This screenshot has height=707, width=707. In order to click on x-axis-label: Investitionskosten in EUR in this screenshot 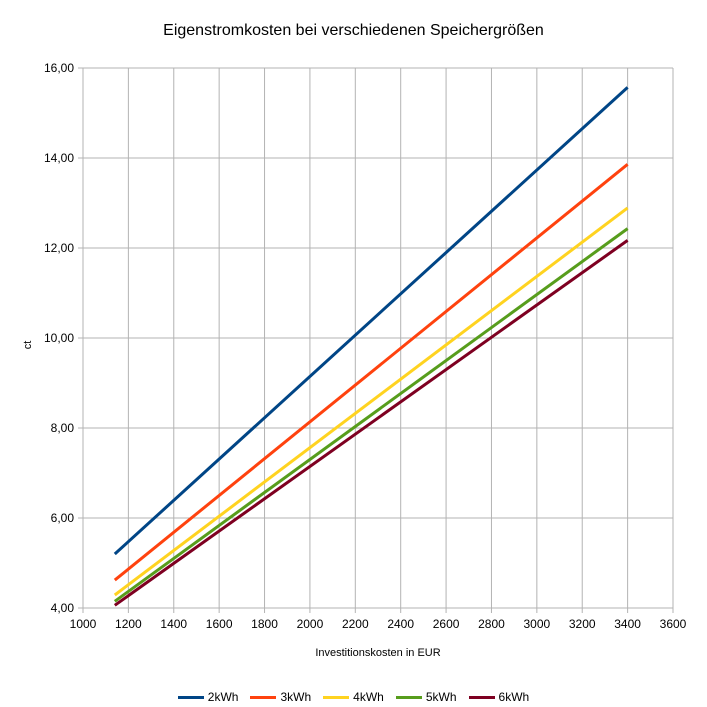, I will do `click(378, 653)`.